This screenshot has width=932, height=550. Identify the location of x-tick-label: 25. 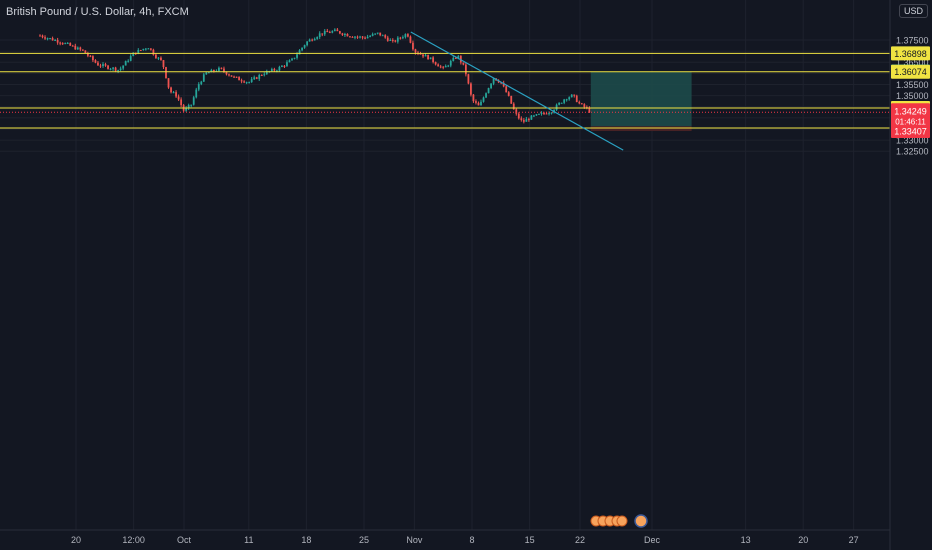
(364, 540).